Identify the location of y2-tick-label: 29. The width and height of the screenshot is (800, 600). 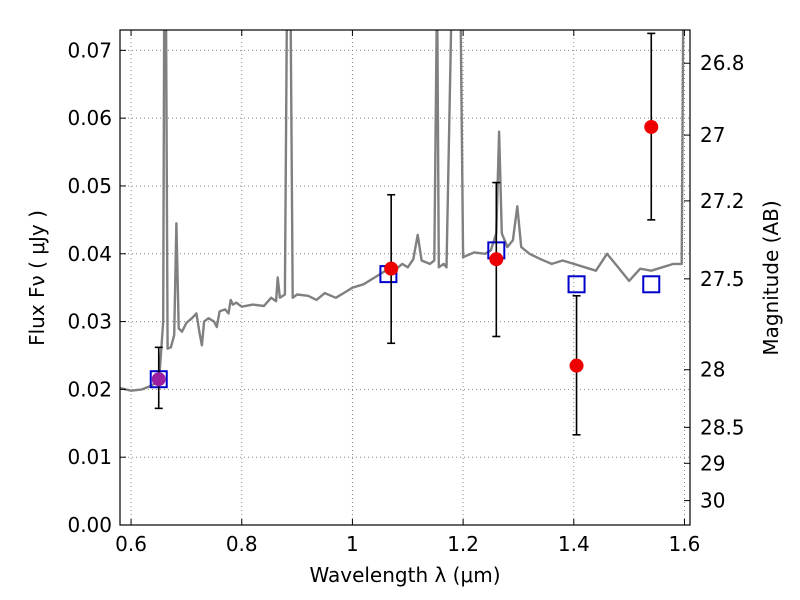
(712, 463).